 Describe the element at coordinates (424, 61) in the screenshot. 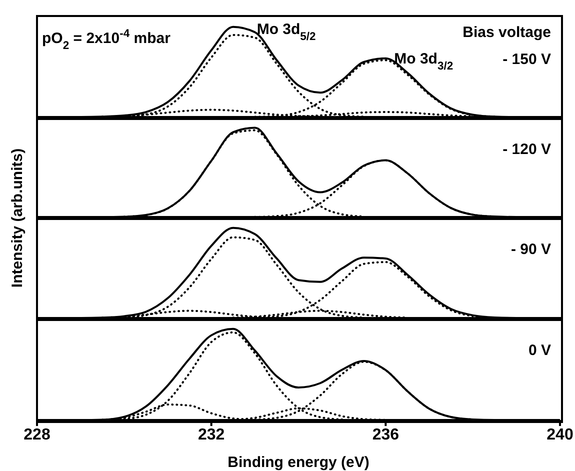

I see `annotation: Mo 3d$_{3/2}$` at that location.